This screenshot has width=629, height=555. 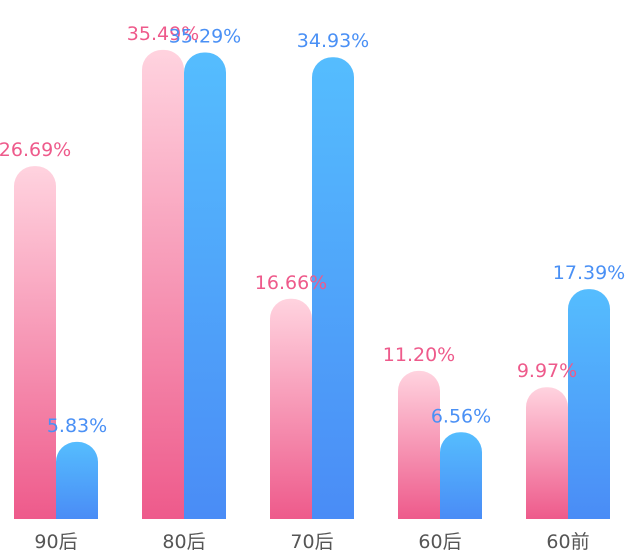 What do you see at coordinates (77, 426) in the screenshot?
I see `value-label-blue-0: 5.83%` at bounding box center [77, 426].